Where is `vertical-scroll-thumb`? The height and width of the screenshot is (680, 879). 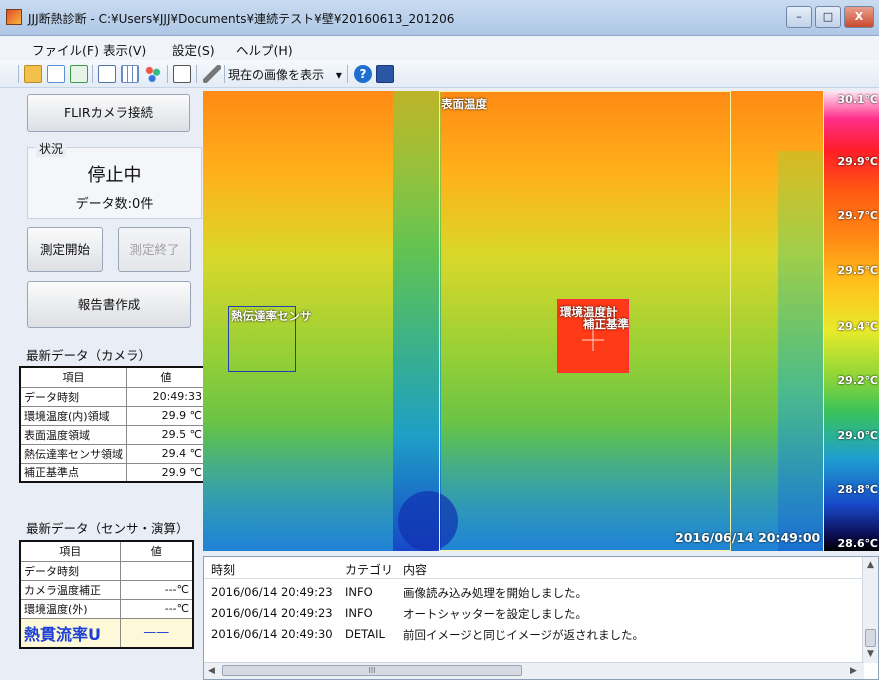
vertical-scroll-thumb is located at coordinates (870, 638).